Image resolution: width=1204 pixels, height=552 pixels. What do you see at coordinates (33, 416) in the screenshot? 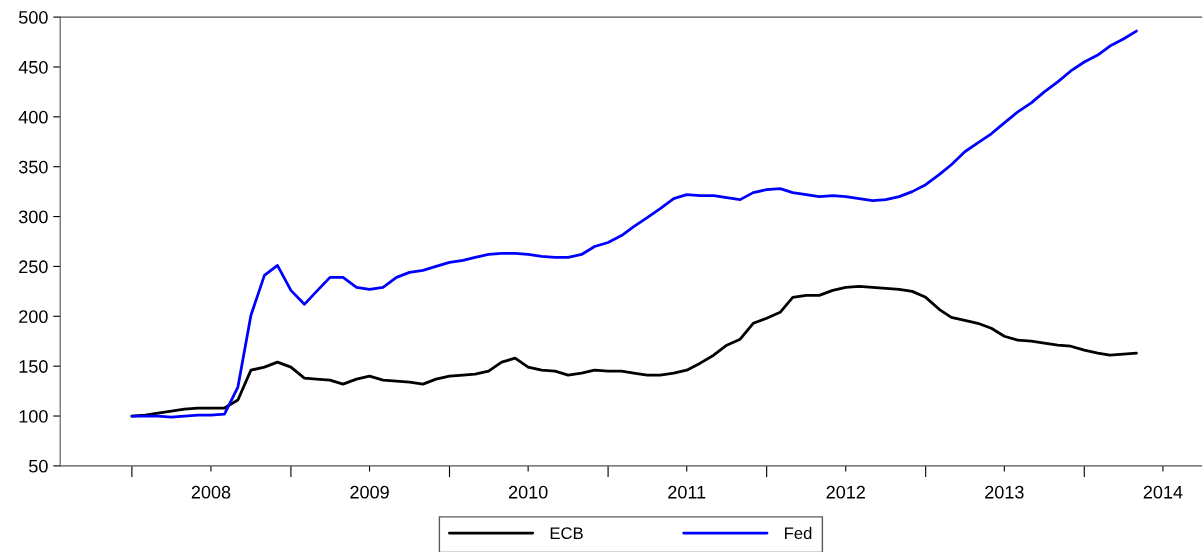
I see `y-tick-label: 100` at bounding box center [33, 416].